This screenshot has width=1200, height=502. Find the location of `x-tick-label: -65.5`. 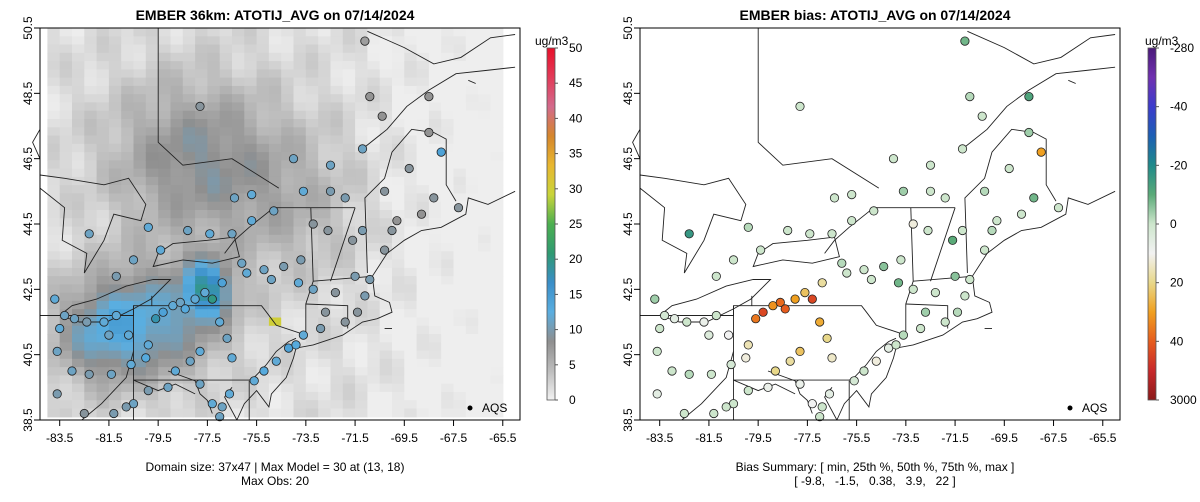

x-tick-label: -65.5 is located at coordinates (503, 438).